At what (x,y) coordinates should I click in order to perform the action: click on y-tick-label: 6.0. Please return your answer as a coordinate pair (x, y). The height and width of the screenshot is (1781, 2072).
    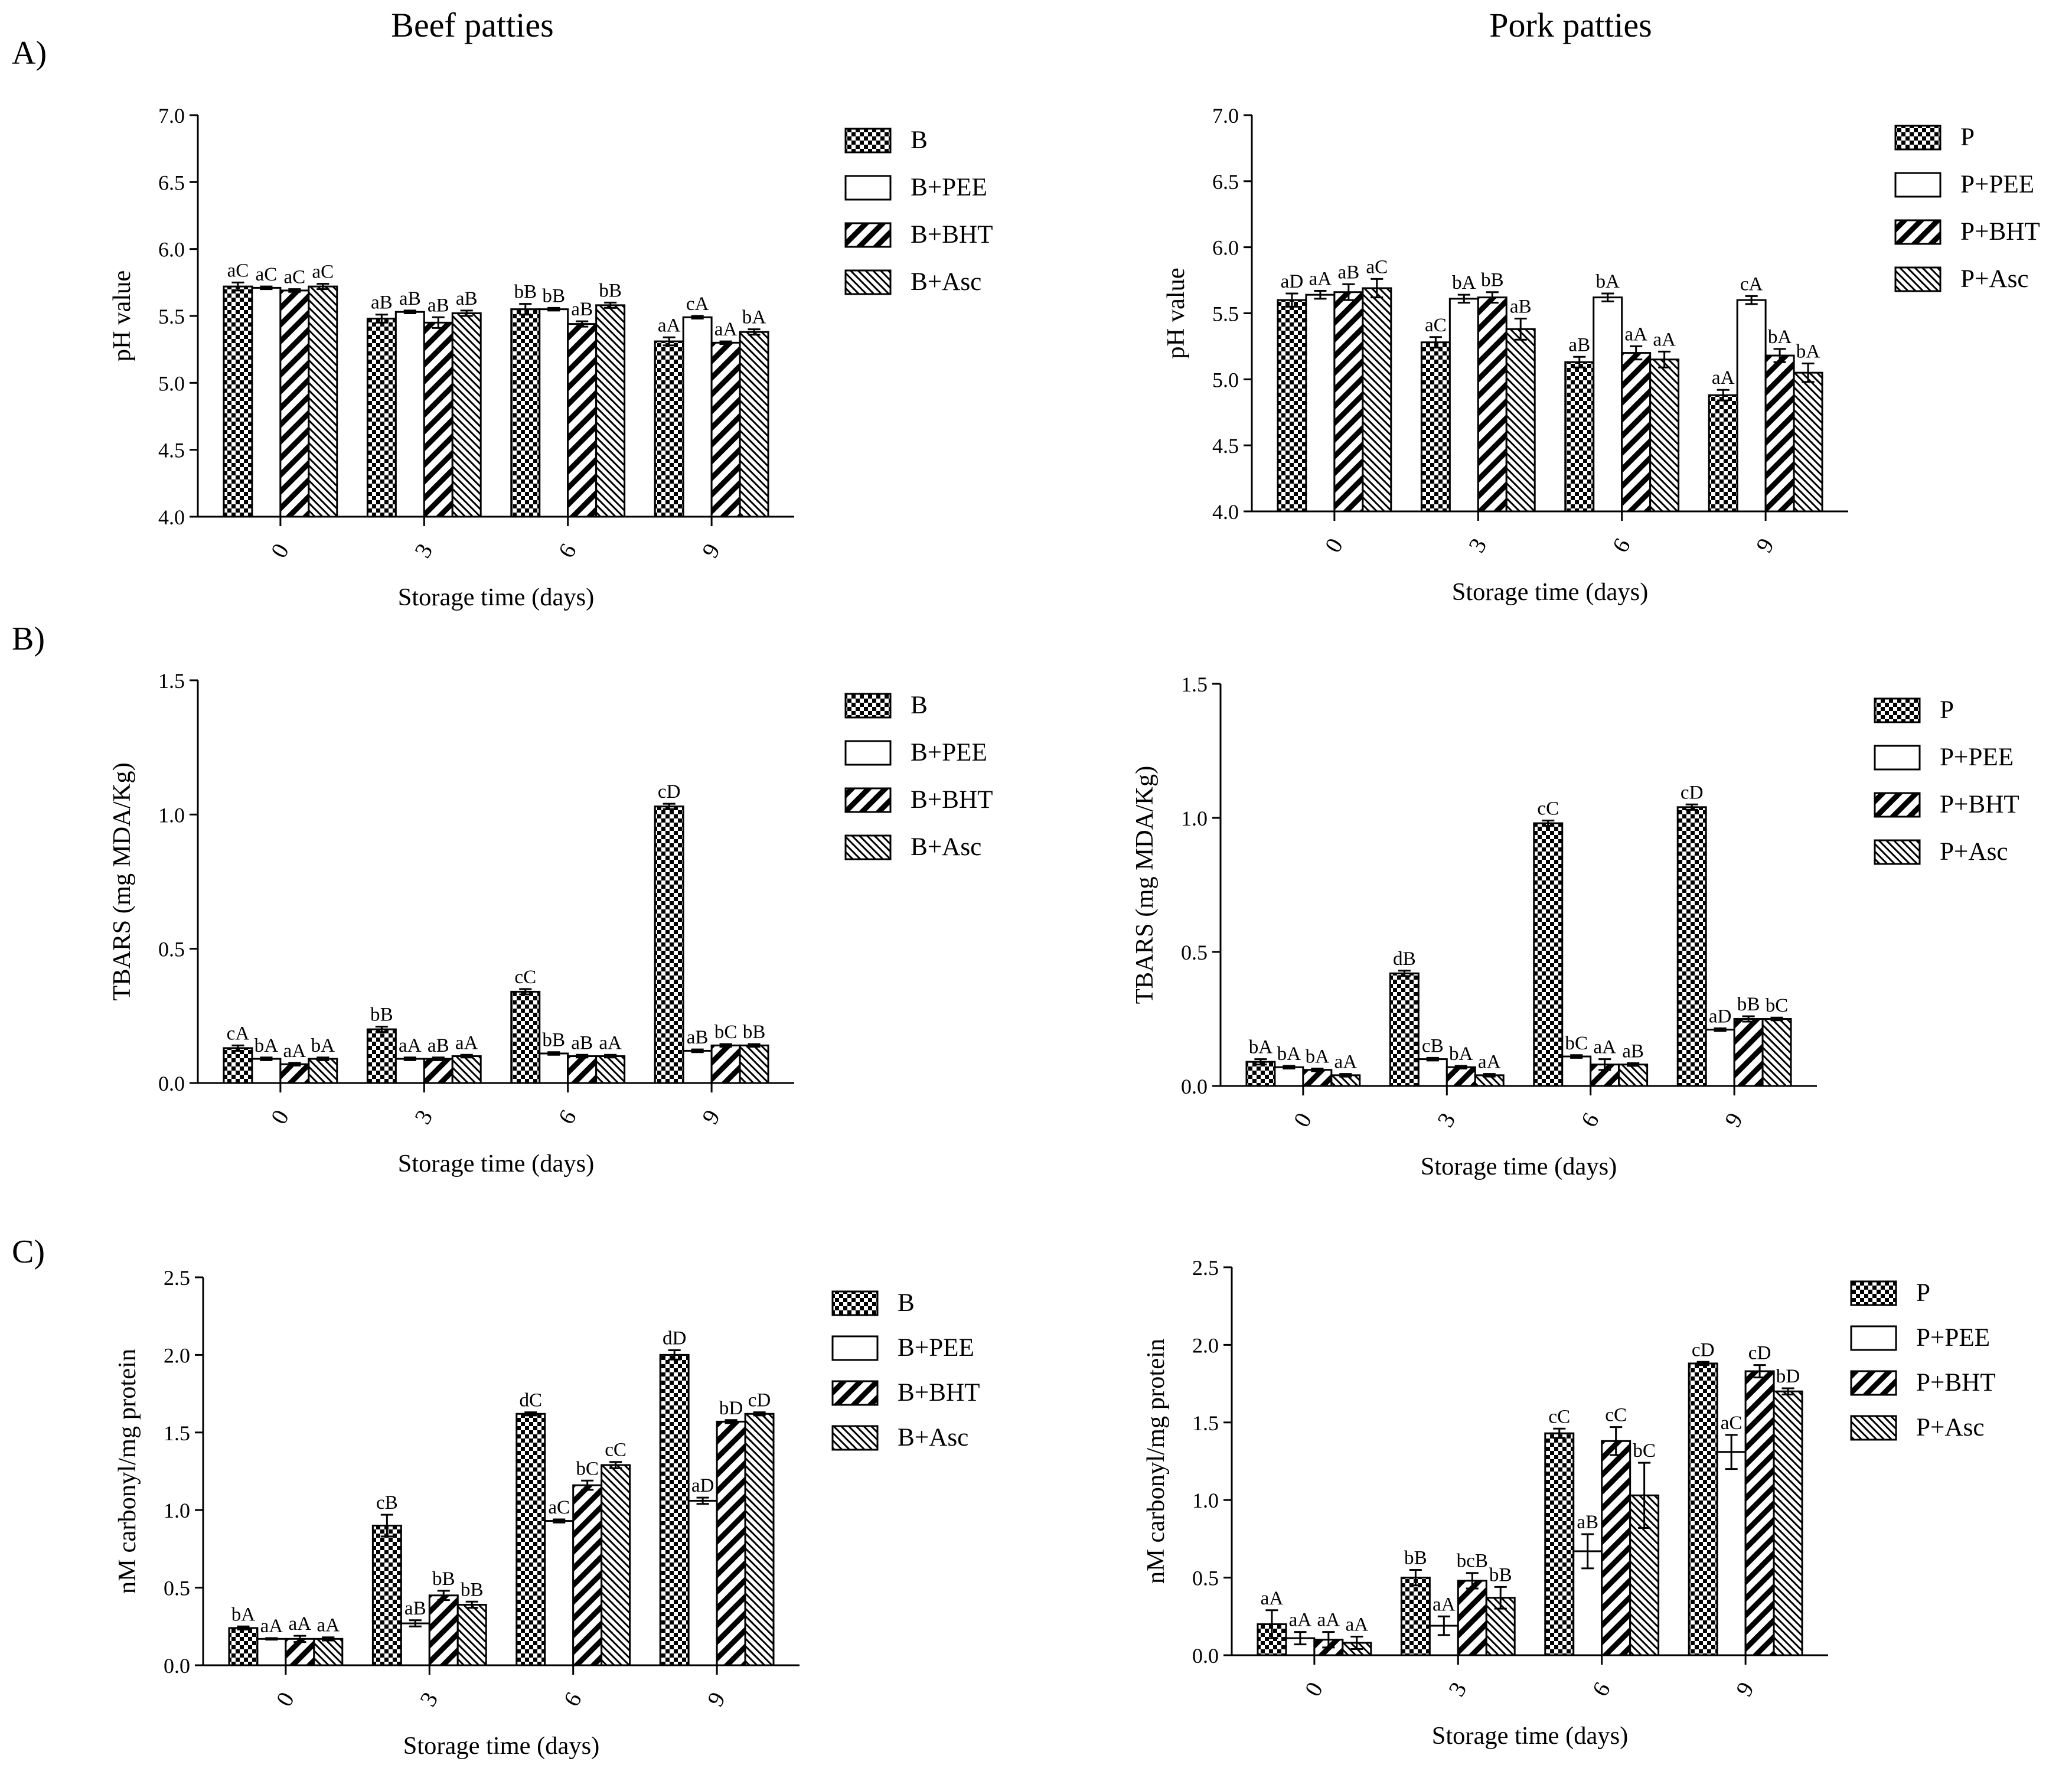
    Looking at the image, I should click on (1225, 248).